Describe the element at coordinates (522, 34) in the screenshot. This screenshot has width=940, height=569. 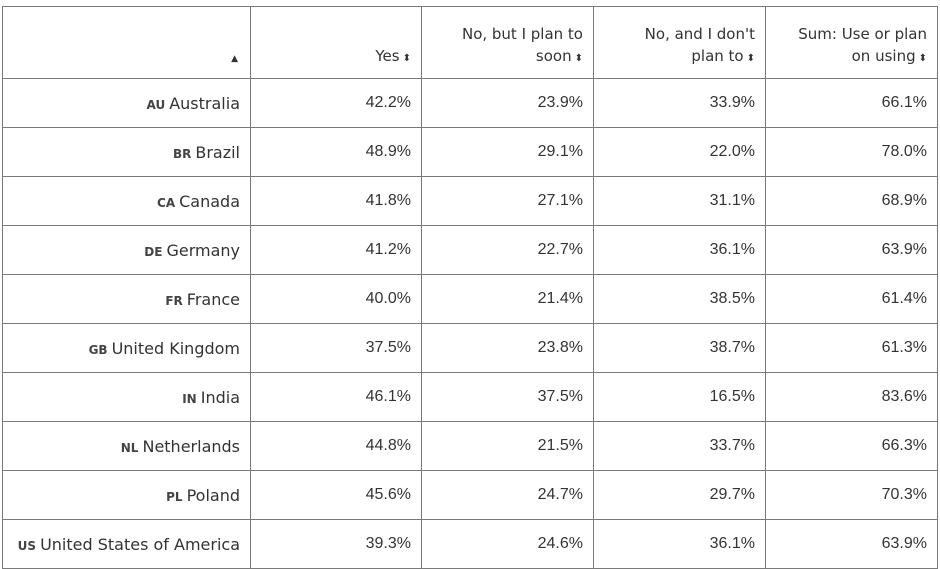
I see `column-header-label: No, but I plan to` at that location.